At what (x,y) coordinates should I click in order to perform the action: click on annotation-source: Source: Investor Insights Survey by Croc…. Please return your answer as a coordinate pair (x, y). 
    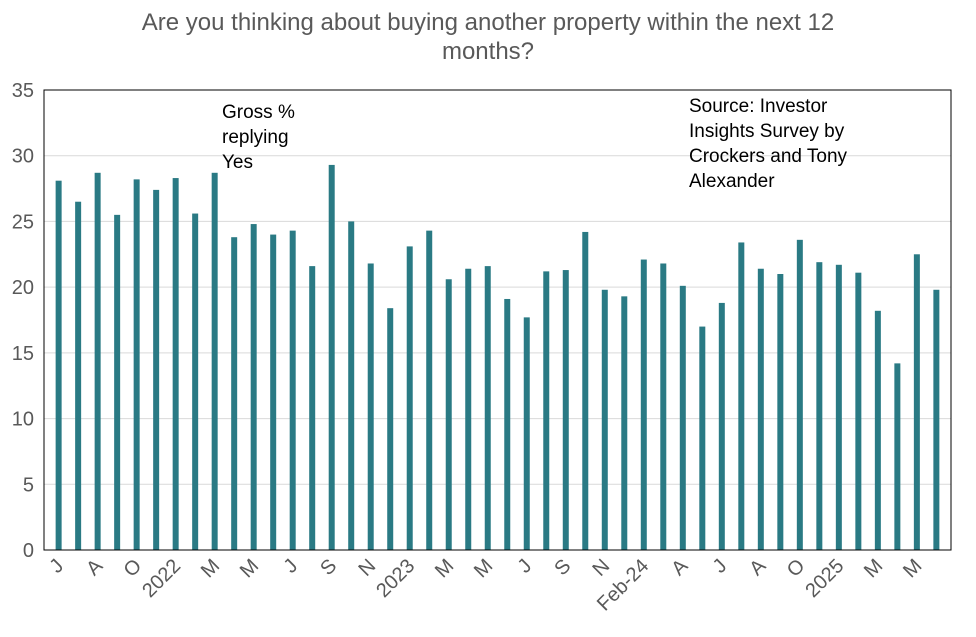
    Looking at the image, I should click on (770, 144).